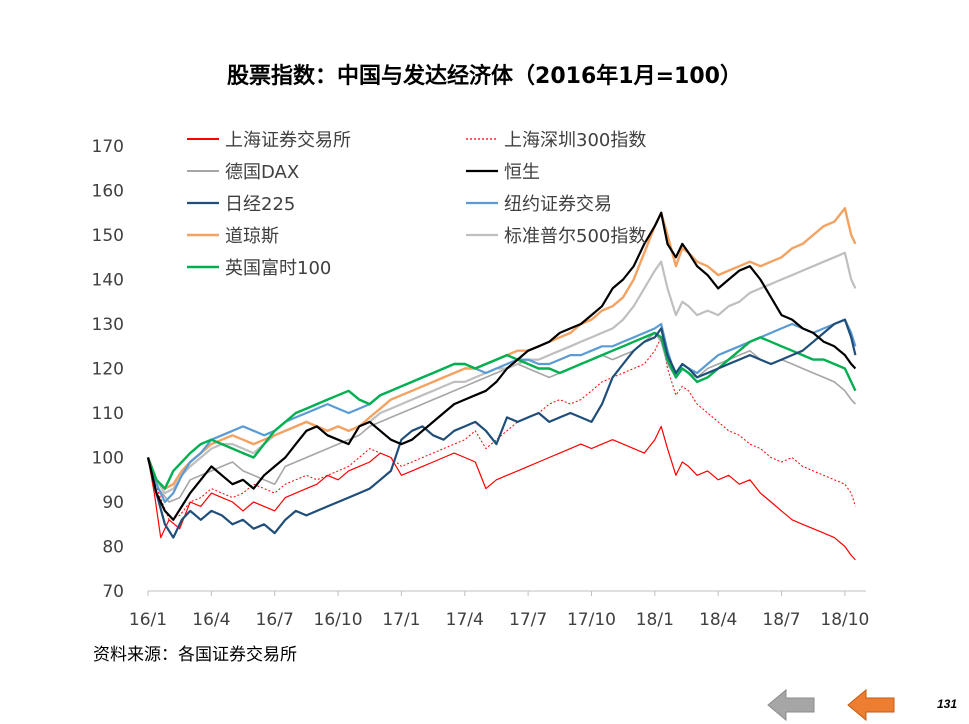  What do you see at coordinates (108, 281) in the screenshot?
I see `y-tick-label: 140` at bounding box center [108, 281].